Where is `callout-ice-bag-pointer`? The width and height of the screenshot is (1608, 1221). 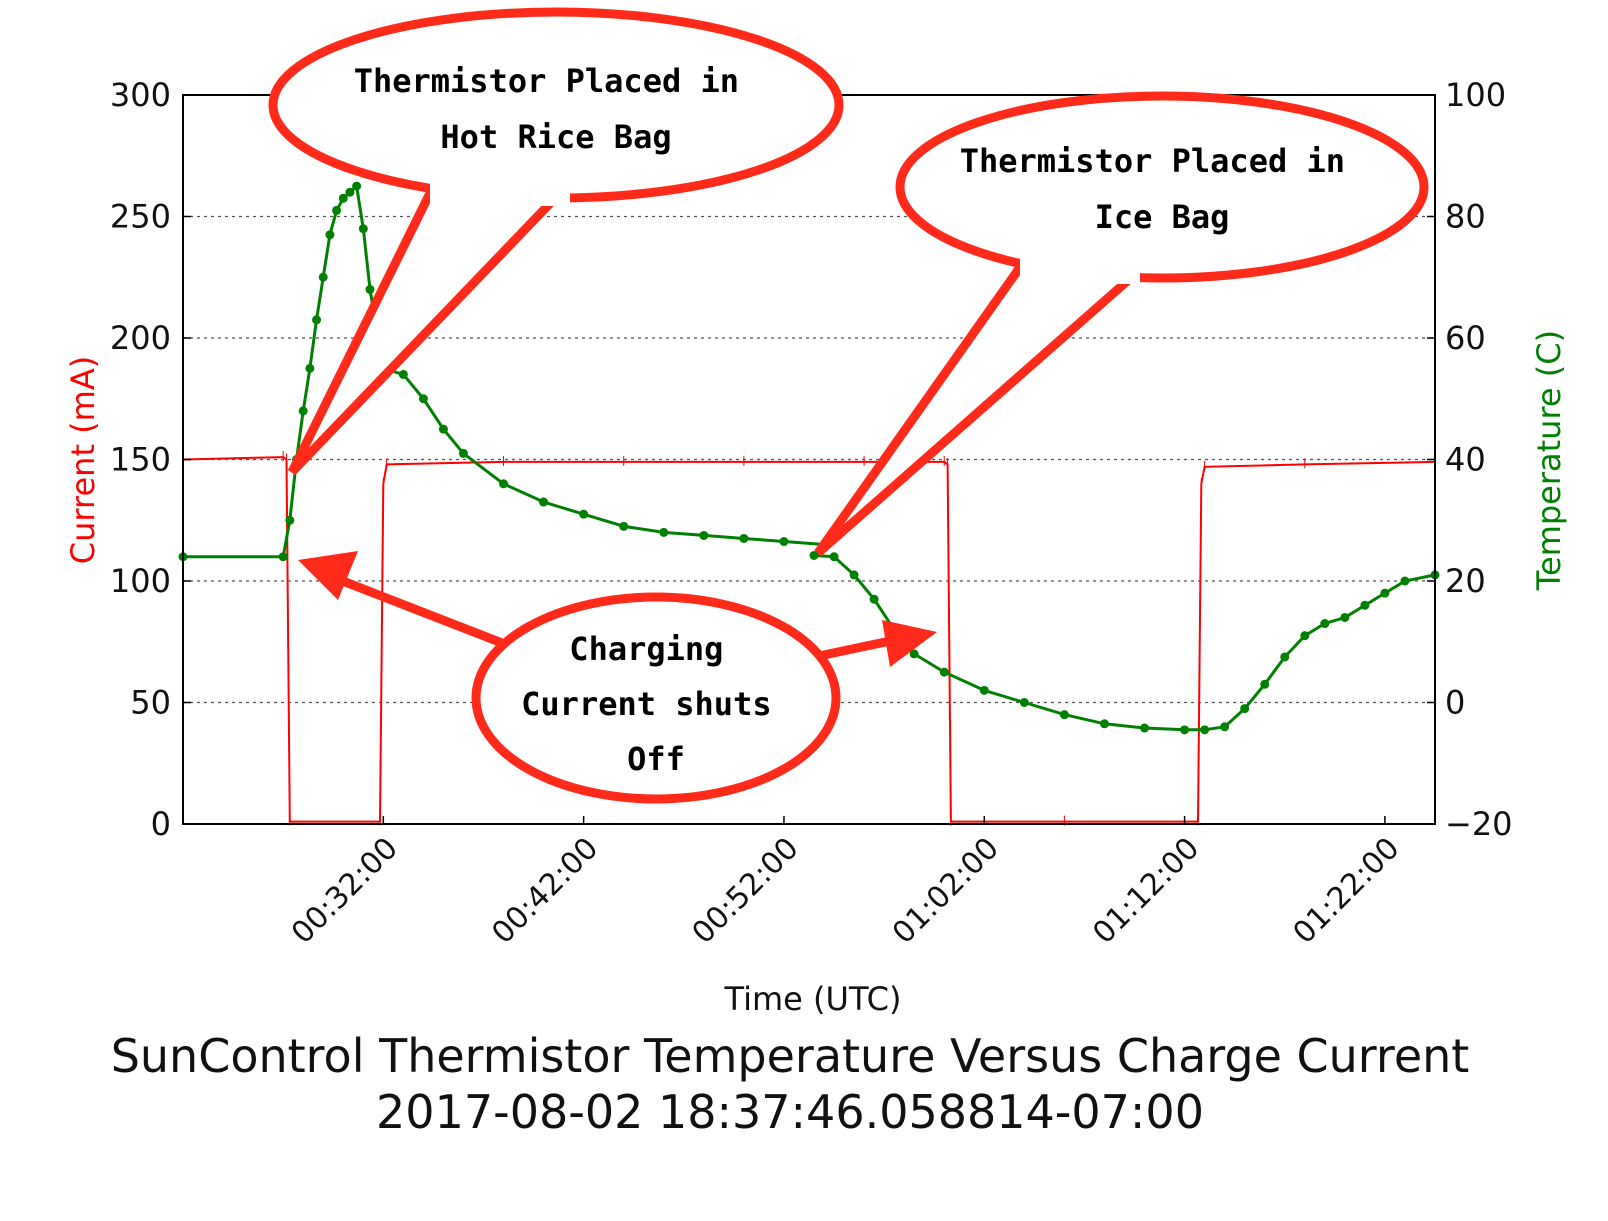
callout-ice-bag-pointer is located at coordinates (975, 408).